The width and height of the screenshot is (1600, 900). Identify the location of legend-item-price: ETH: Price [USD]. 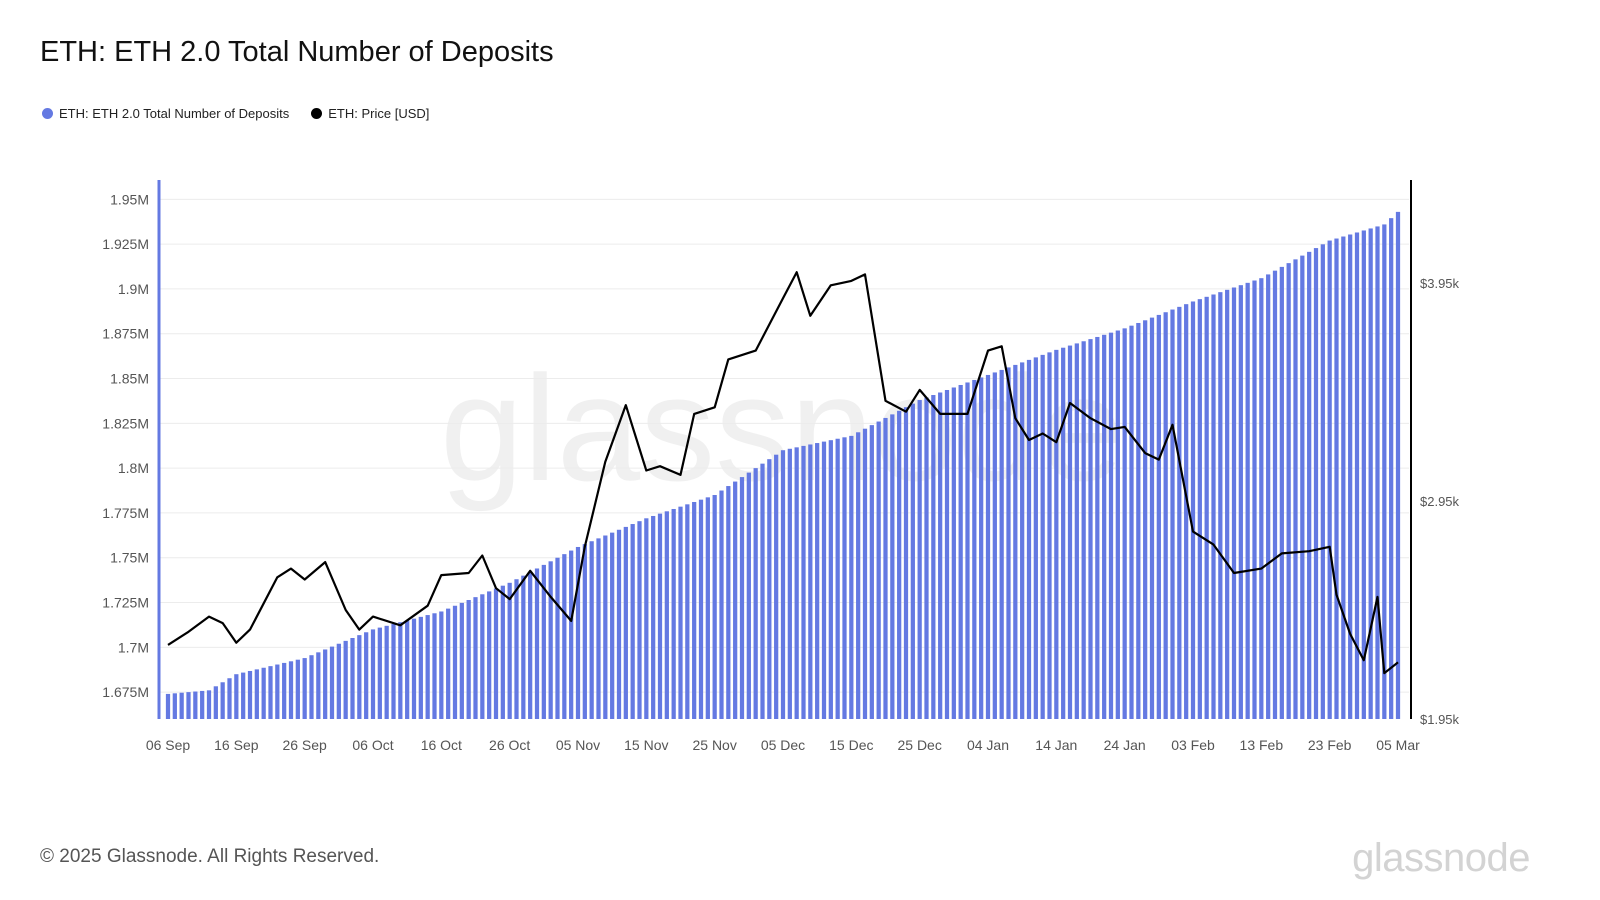
(370, 113).